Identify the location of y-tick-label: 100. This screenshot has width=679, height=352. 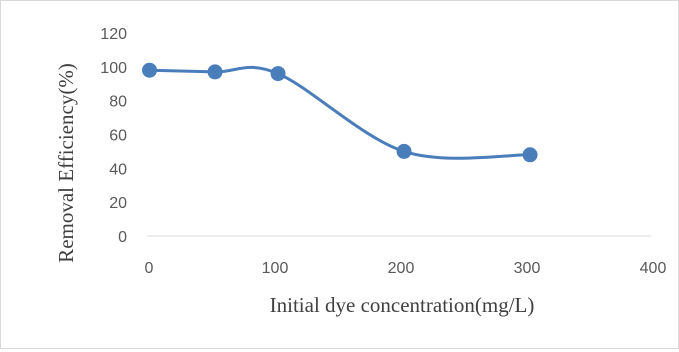
(113, 68).